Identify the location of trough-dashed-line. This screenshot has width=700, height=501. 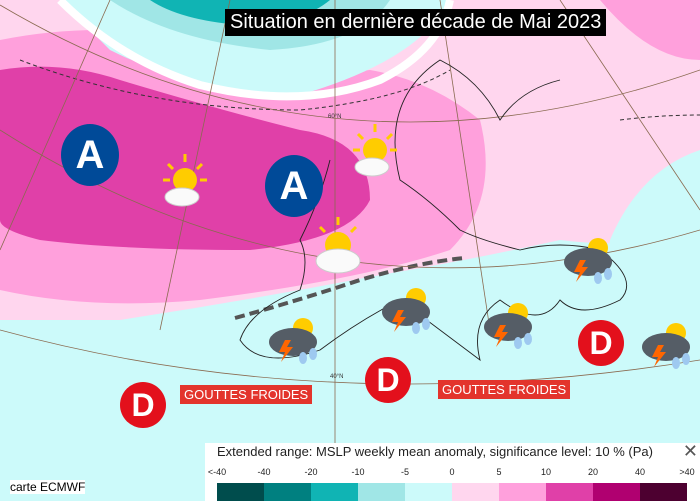
(350, 288).